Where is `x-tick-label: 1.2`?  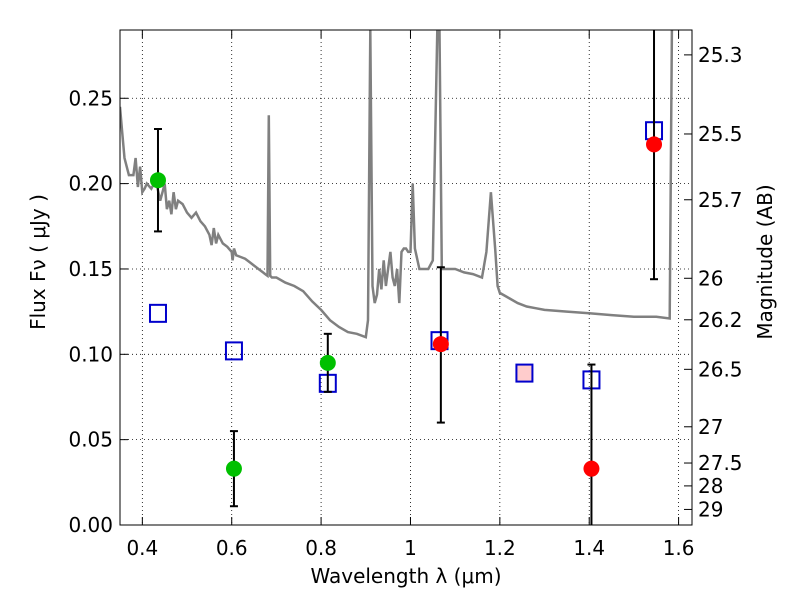 x-tick-label: 1.2 is located at coordinates (500, 548).